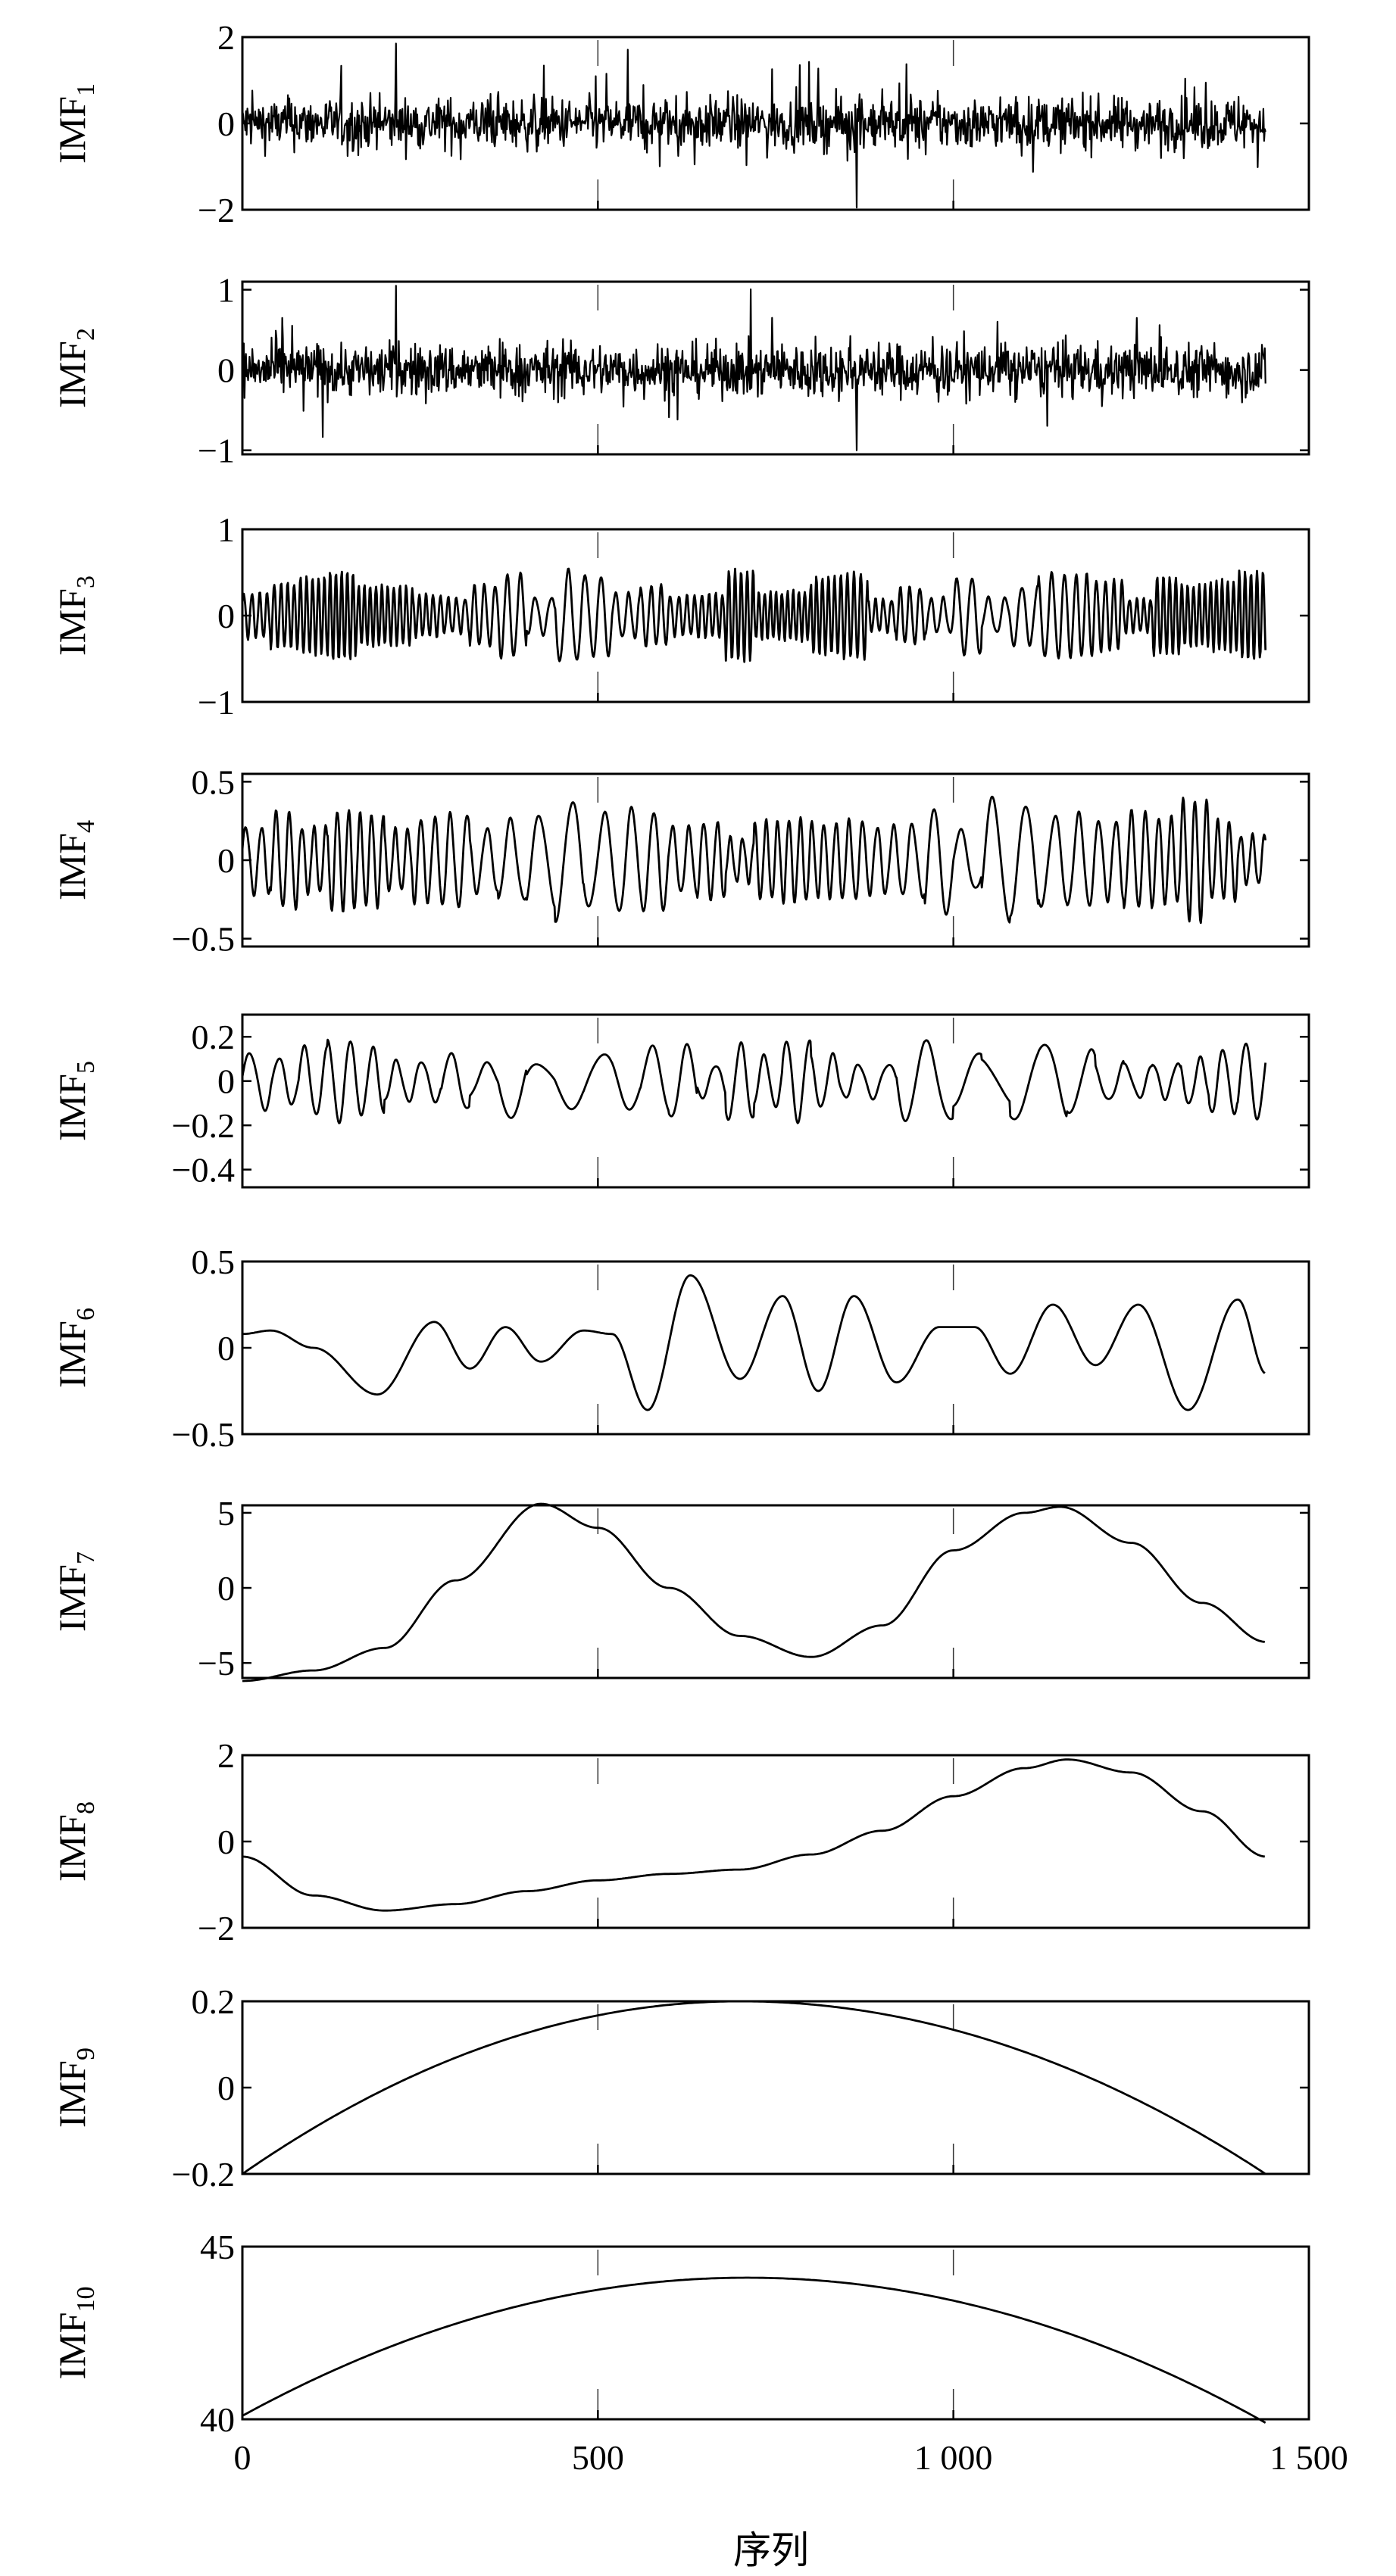 The height and width of the screenshot is (2576, 1396). Describe the element at coordinates (217, 2247) in the screenshot. I see `y-tick-label: 45` at that location.